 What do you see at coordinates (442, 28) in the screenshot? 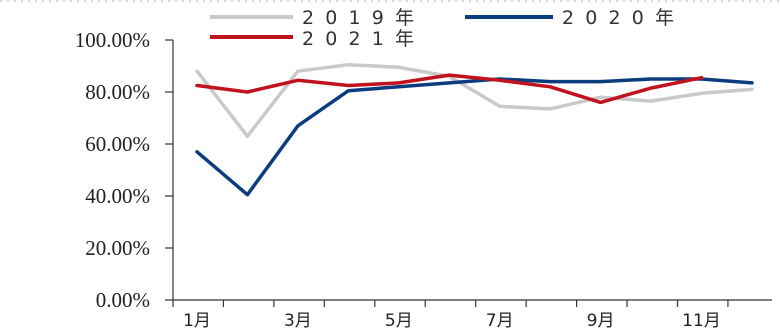
I see `legend: 2019年 2020年 2021年` at bounding box center [442, 28].